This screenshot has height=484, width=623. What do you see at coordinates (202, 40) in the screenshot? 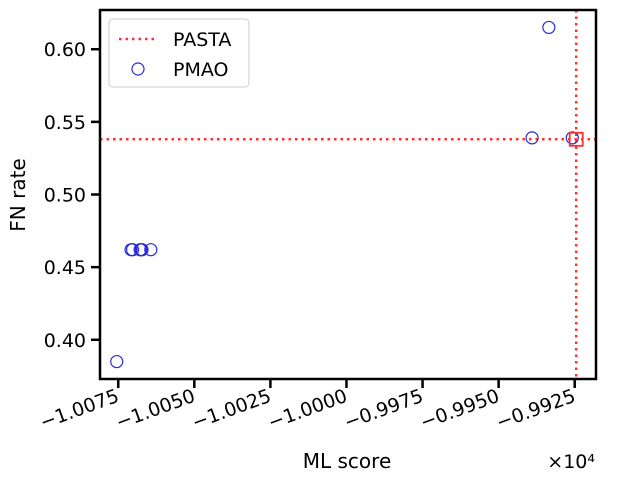
I see `legend-label-pasta: PASTA` at bounding box center [202, 40].